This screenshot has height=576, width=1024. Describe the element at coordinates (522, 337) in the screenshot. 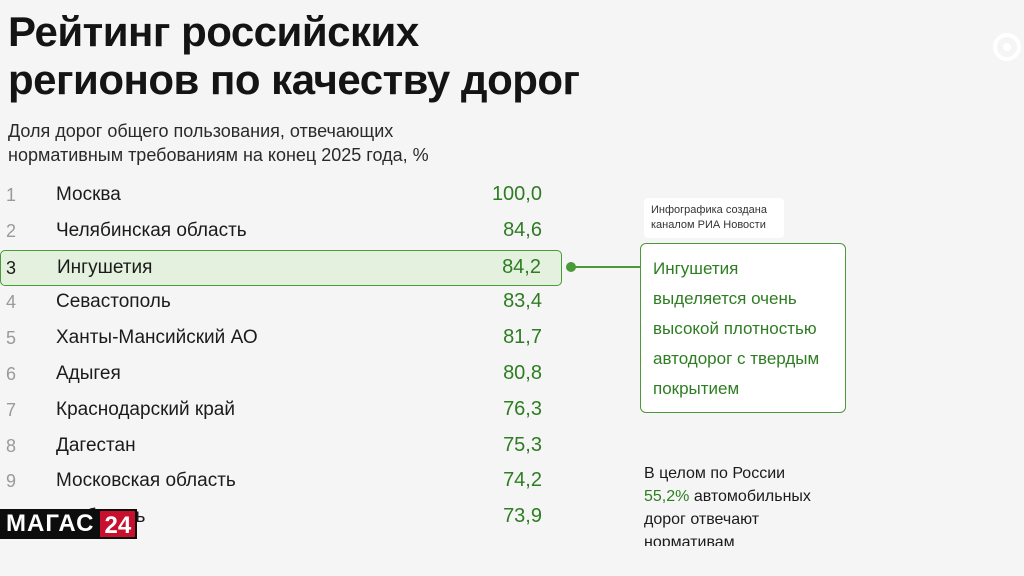

I see `row-value: 81,7` at that location.